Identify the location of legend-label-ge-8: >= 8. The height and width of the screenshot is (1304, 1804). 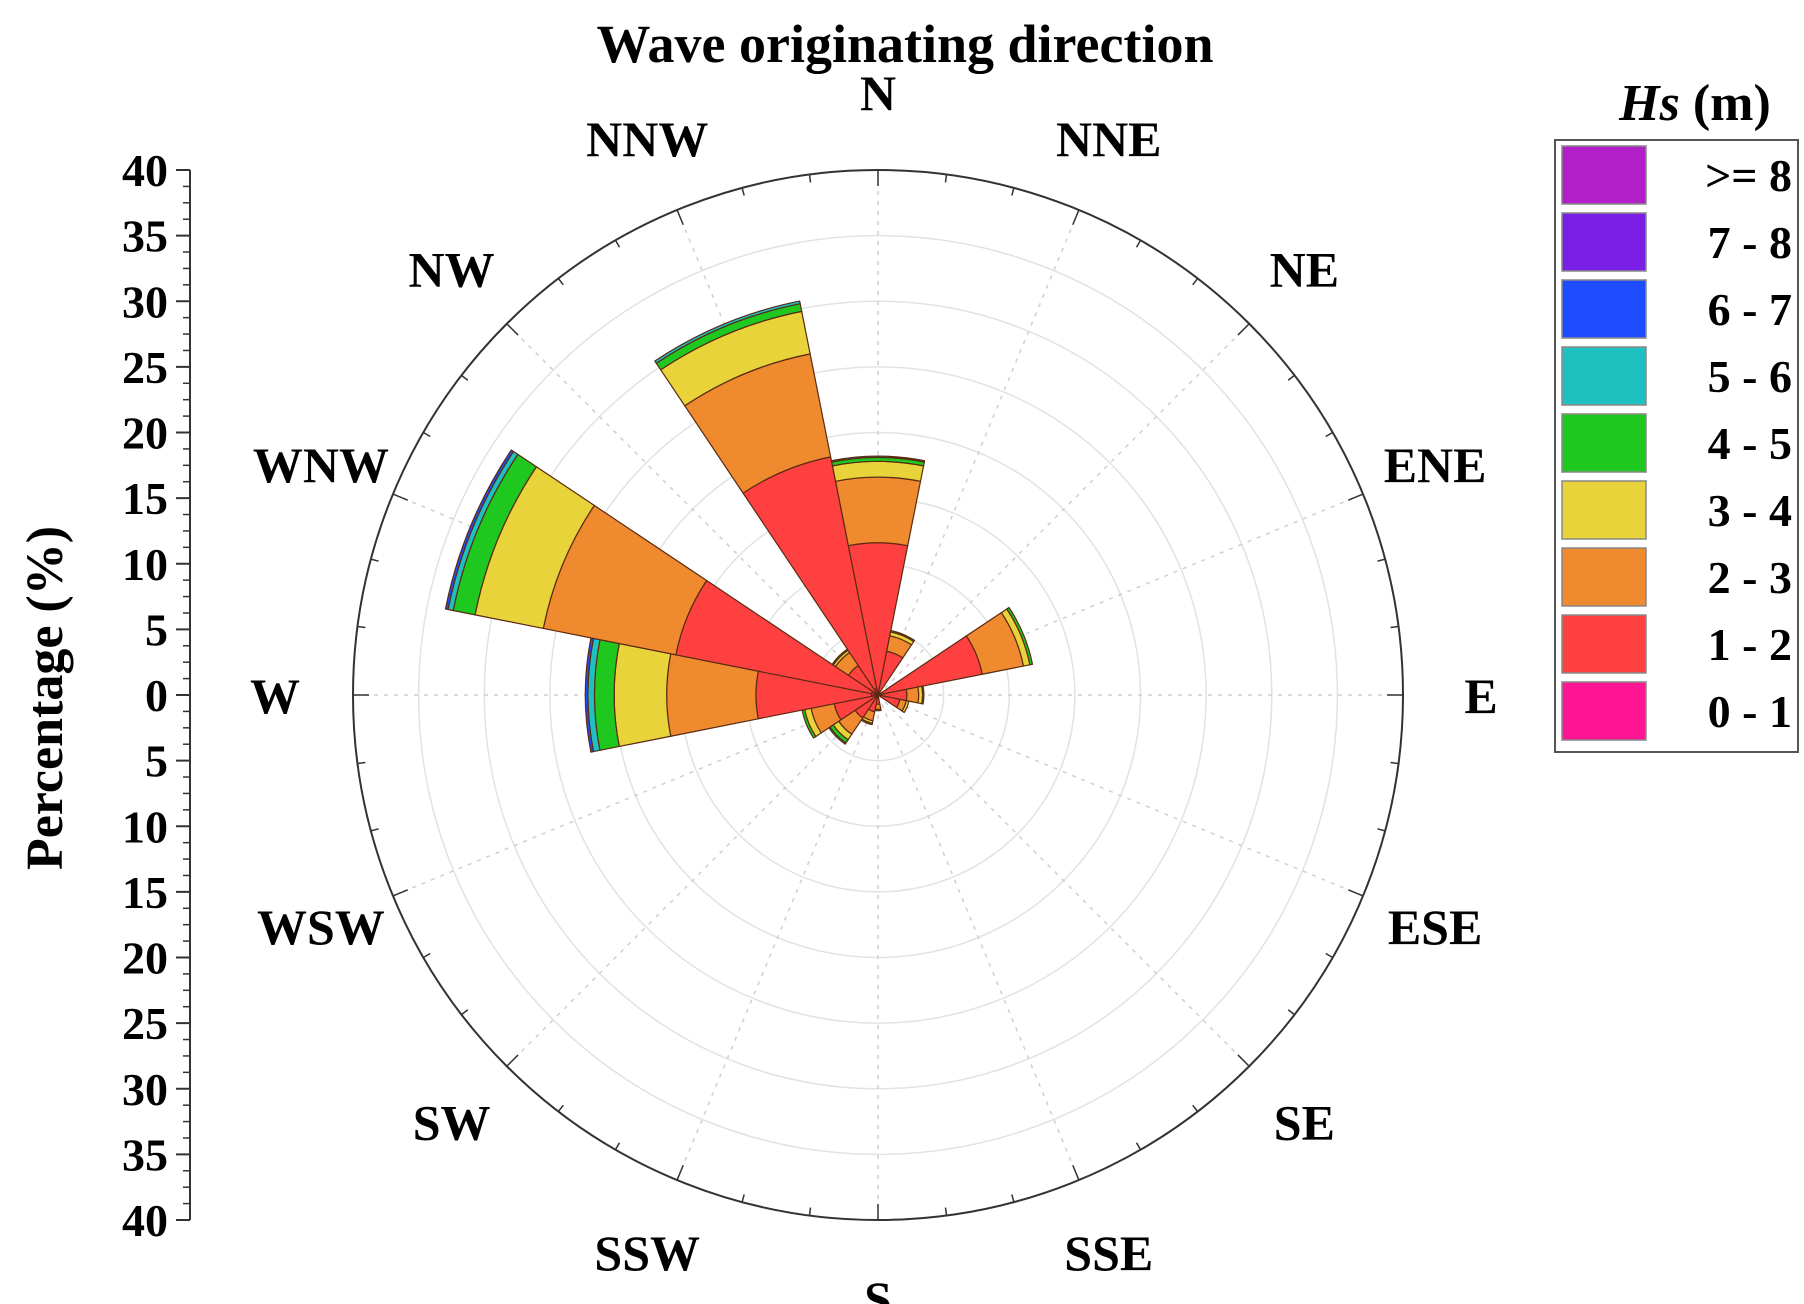
(1748, 175).